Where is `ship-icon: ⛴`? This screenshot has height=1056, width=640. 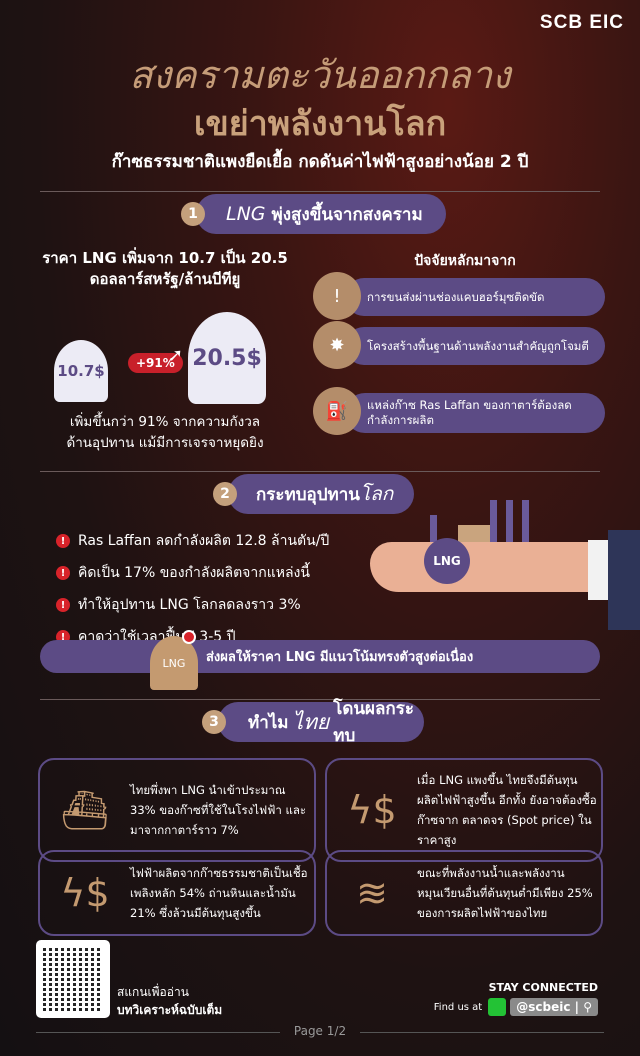 ship-icon: ⛴ is located at coordinates (85, 809).